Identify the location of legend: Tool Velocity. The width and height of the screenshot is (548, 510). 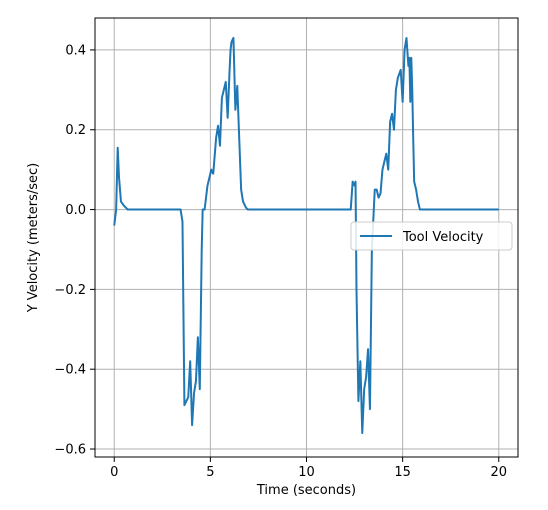
(431, 236).